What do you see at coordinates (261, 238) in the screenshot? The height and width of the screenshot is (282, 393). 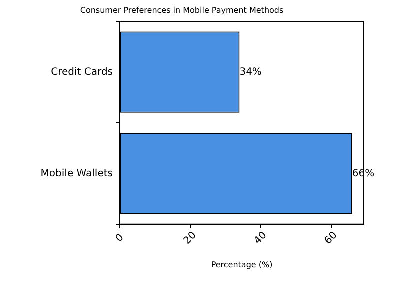 I see `x-tick-label: 40` at bounding box center [261, 238].